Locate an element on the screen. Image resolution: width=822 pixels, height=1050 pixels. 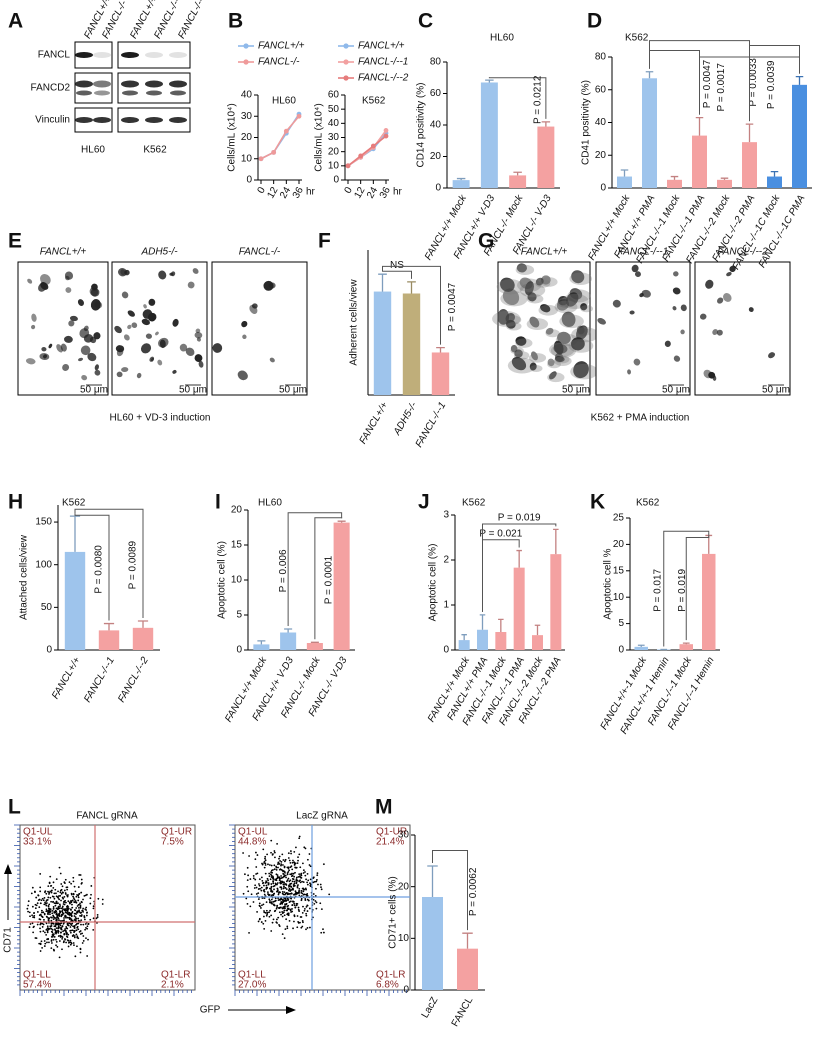
quadrant-name: Q1-UR is located at coordinates (176, 832).